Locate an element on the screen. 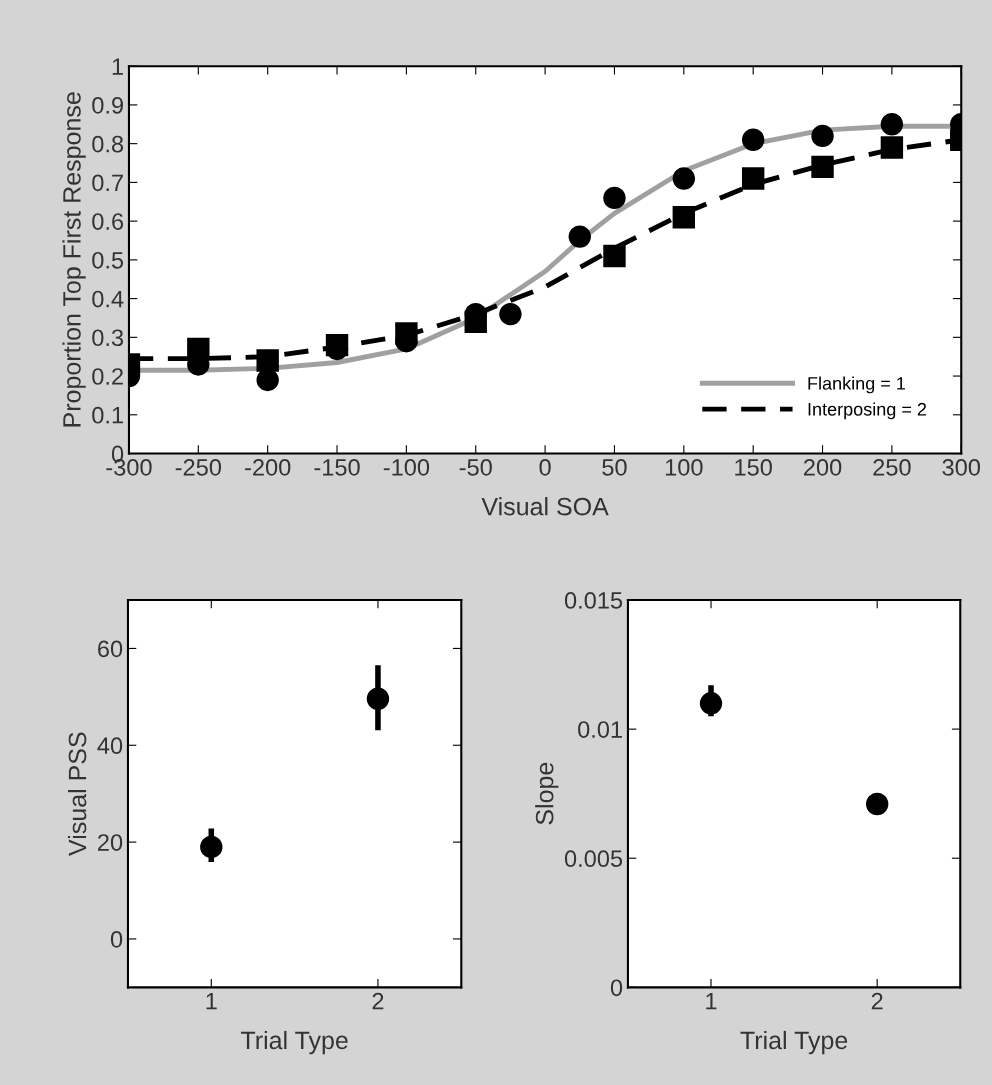  x-tick-label: -150 is located at coordinates (337, 467).